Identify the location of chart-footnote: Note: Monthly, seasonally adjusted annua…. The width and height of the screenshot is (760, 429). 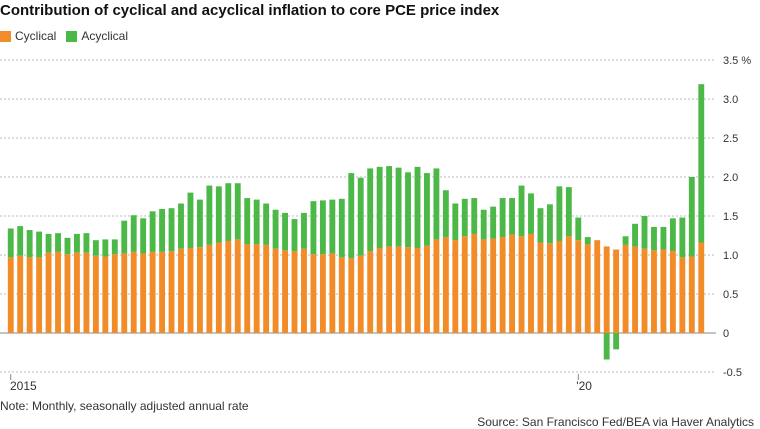
(124, 406).